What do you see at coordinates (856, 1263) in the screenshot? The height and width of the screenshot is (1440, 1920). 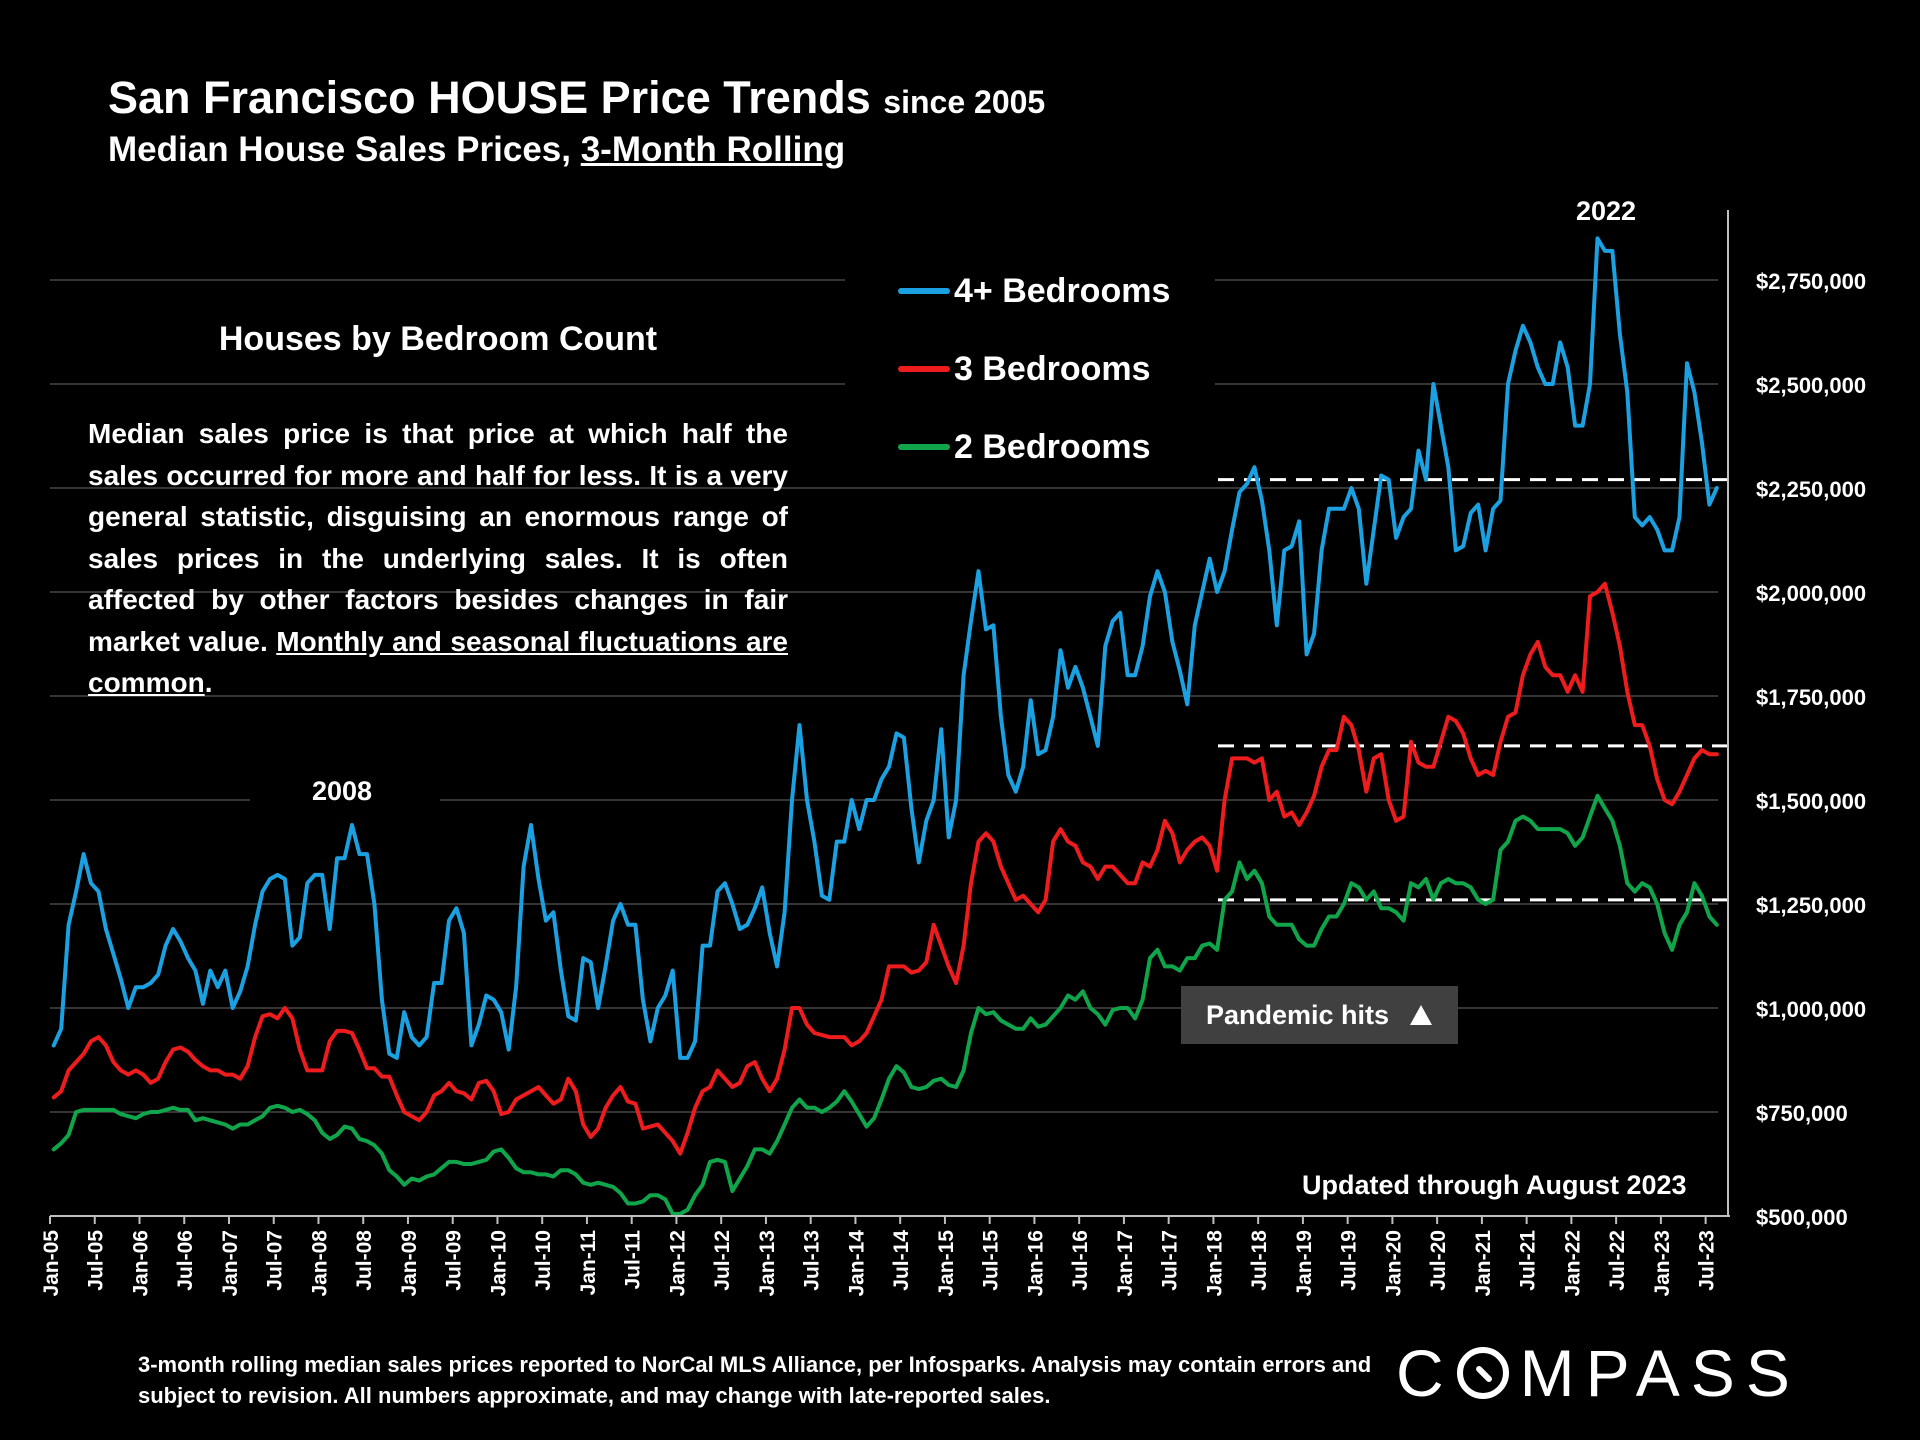 I see `x-tick-label-18: Jan-14` at bounding box center [856, 1263].